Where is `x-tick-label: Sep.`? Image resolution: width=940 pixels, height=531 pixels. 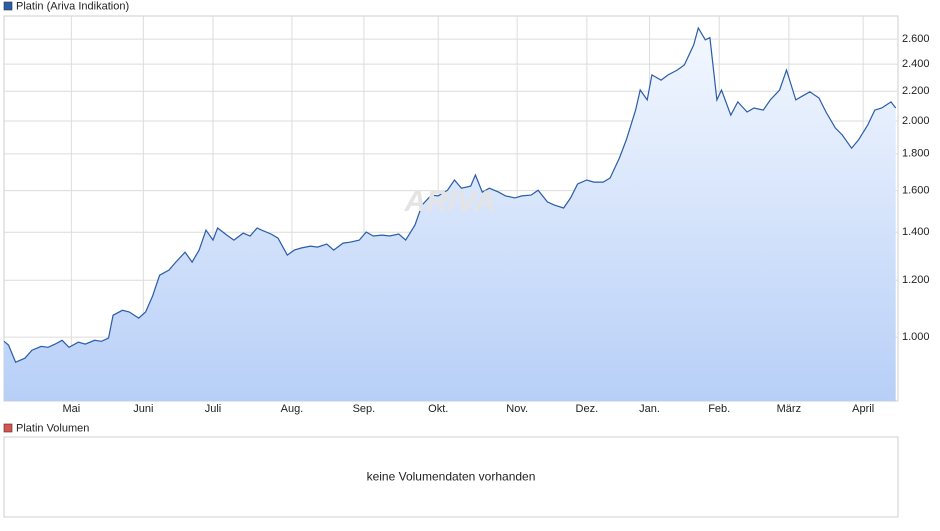 x-tick-label: Sep. is located at coordinates (364, 409).